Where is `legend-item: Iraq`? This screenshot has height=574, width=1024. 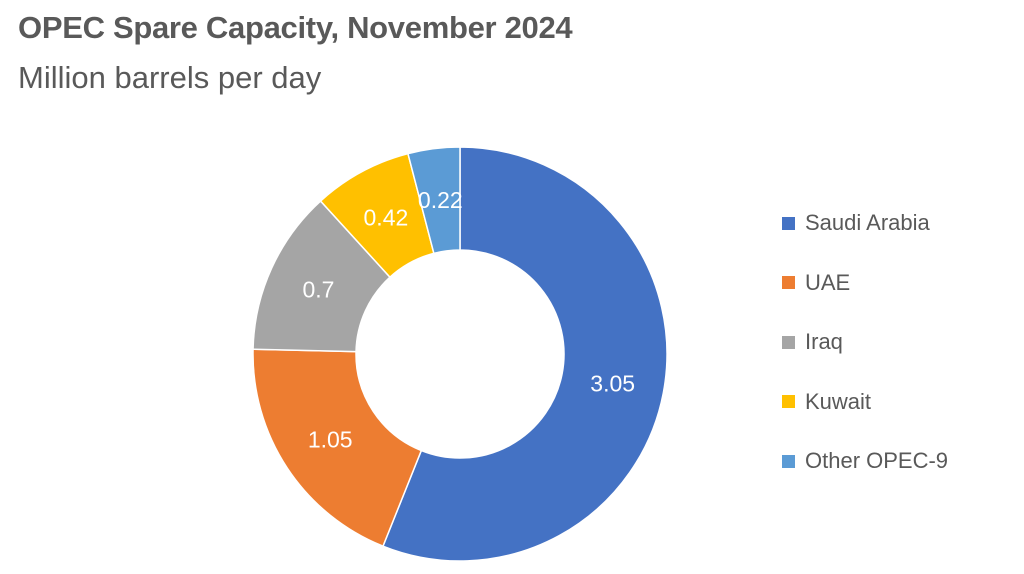
legend-item: Iraq is located at coordinates (865, 342).